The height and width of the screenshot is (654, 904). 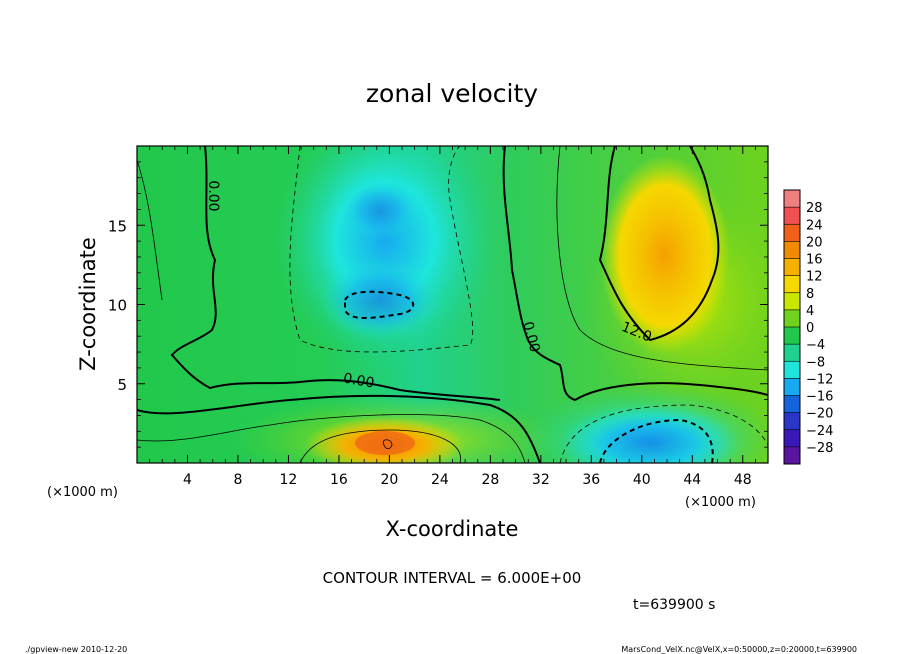 What do you see at coordinates (815, 345) in the screenshot?
I see `colorbar-label: −4` at bounding box center [815, 345].